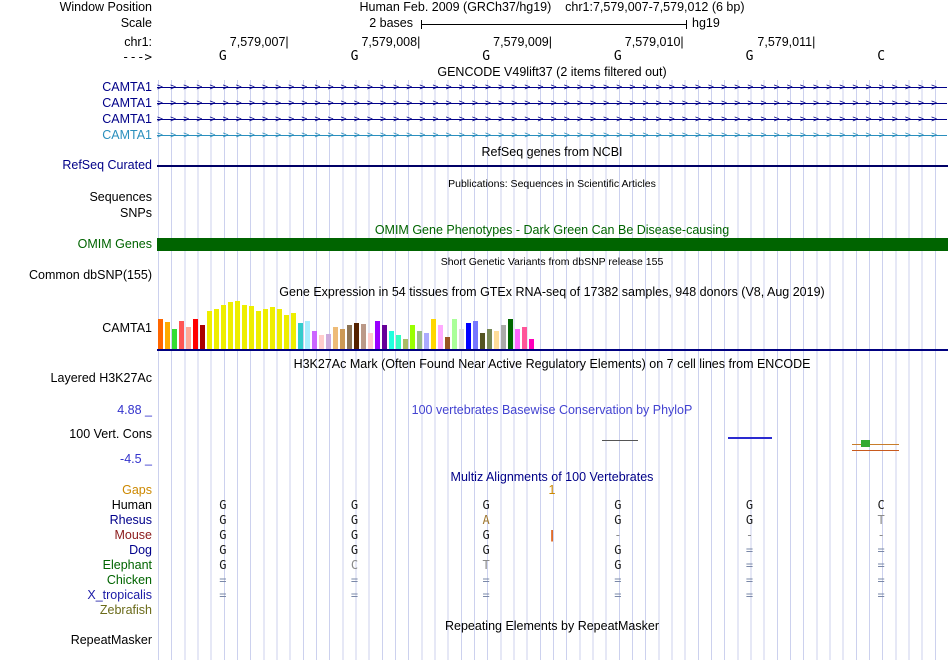 The image size is (950, 664). What do you see at coordinates (137, 490) in the screenshot?
I see `track-label-gaps: Gaps` at bounding box center [137, 490].